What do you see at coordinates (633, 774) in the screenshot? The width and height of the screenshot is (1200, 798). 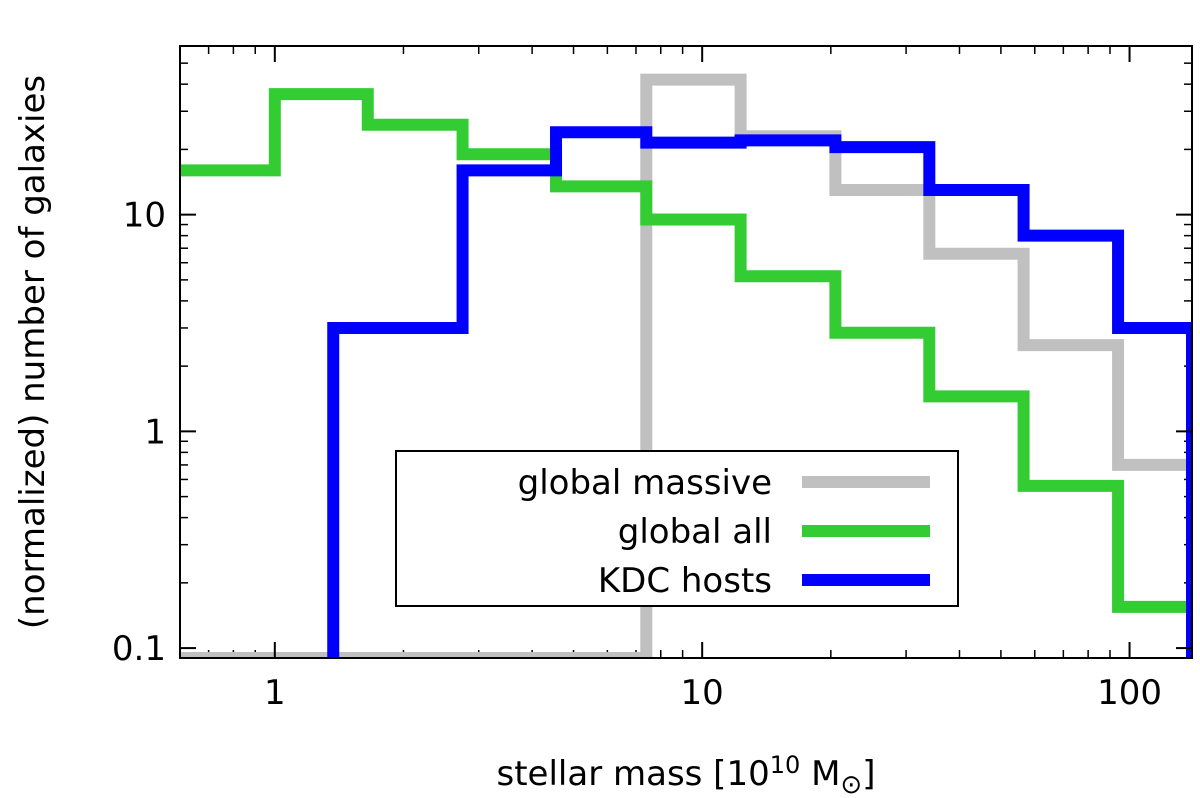 I see `x-axis-label-prefix: stellar mass [10` at bounding box center [633, 774].